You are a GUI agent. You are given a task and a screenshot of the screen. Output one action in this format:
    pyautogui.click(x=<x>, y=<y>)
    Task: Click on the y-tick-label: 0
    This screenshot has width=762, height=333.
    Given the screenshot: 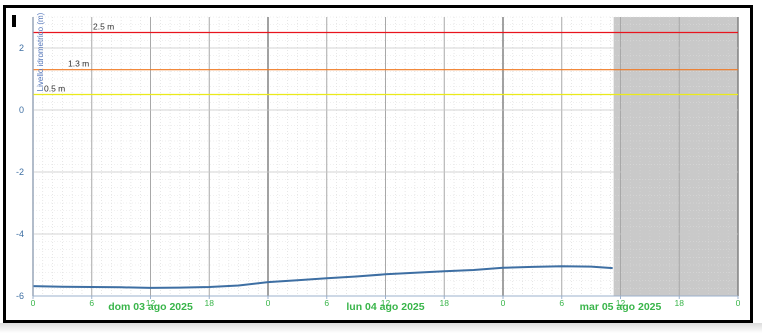 What is the action you would take?
    pyautogui.click(x=21, y=110)
    